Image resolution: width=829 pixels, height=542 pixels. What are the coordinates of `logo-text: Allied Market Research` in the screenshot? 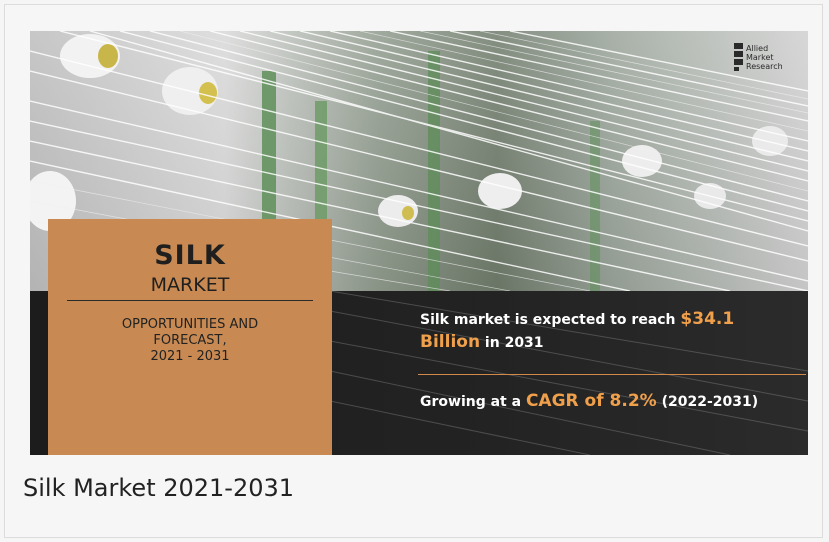 It's located at (764, 57).